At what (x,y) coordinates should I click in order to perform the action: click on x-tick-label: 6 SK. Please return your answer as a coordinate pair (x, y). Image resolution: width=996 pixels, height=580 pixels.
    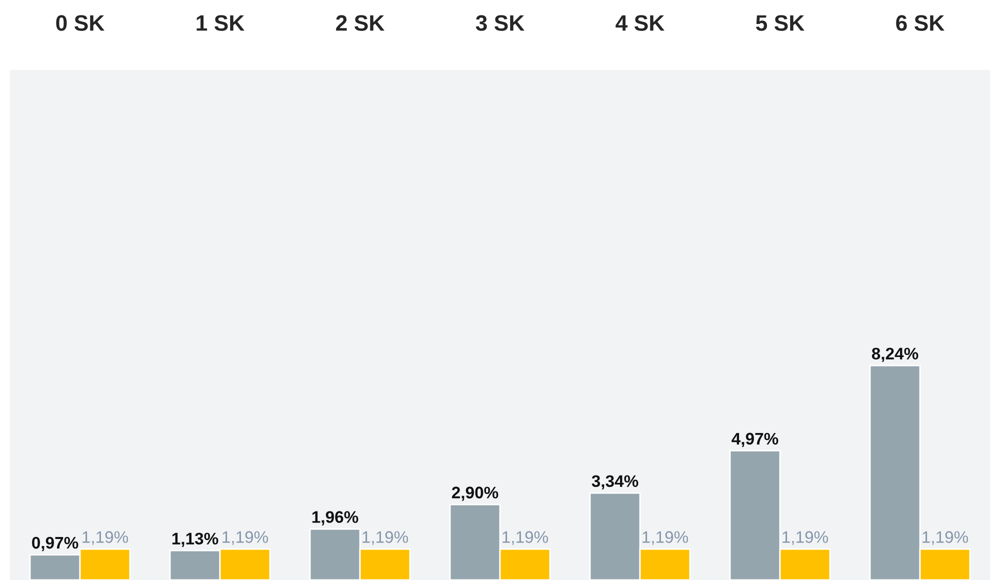
    Looking at the image, I should click on (920, 23).